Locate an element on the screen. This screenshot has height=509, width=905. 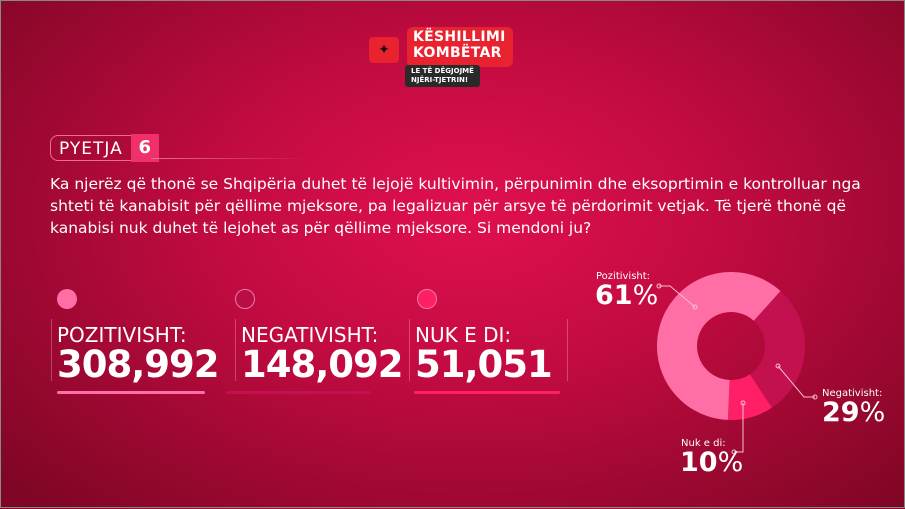
slice-value-negative: 29% is located at coordinates (854, 412).